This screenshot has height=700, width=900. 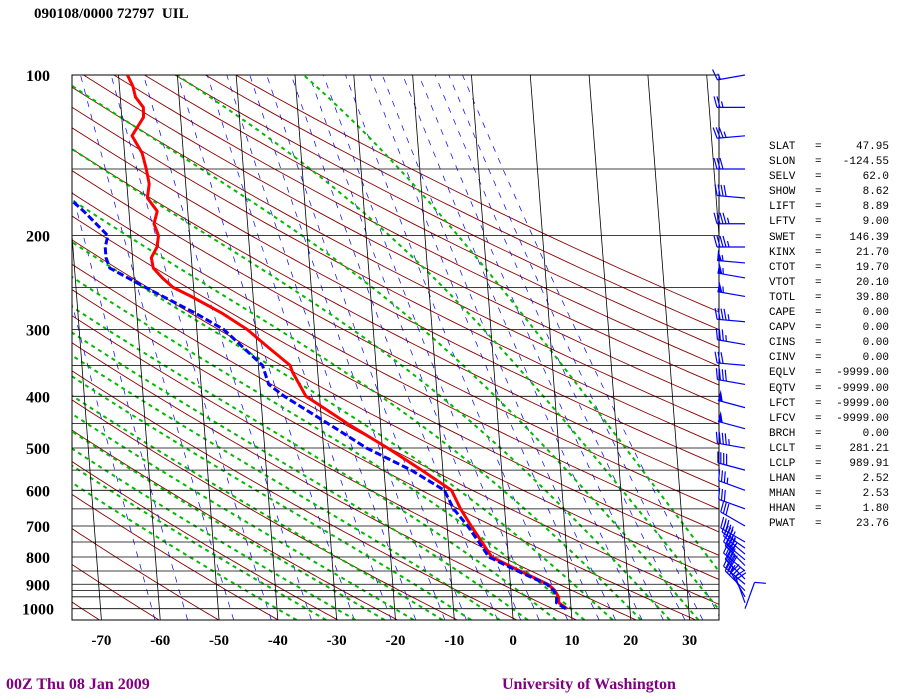 What do you see at coordinates (829, 479) in the screenshot?
I see `index-row: LHAN = 2.52` at bounding box center [829, 479].